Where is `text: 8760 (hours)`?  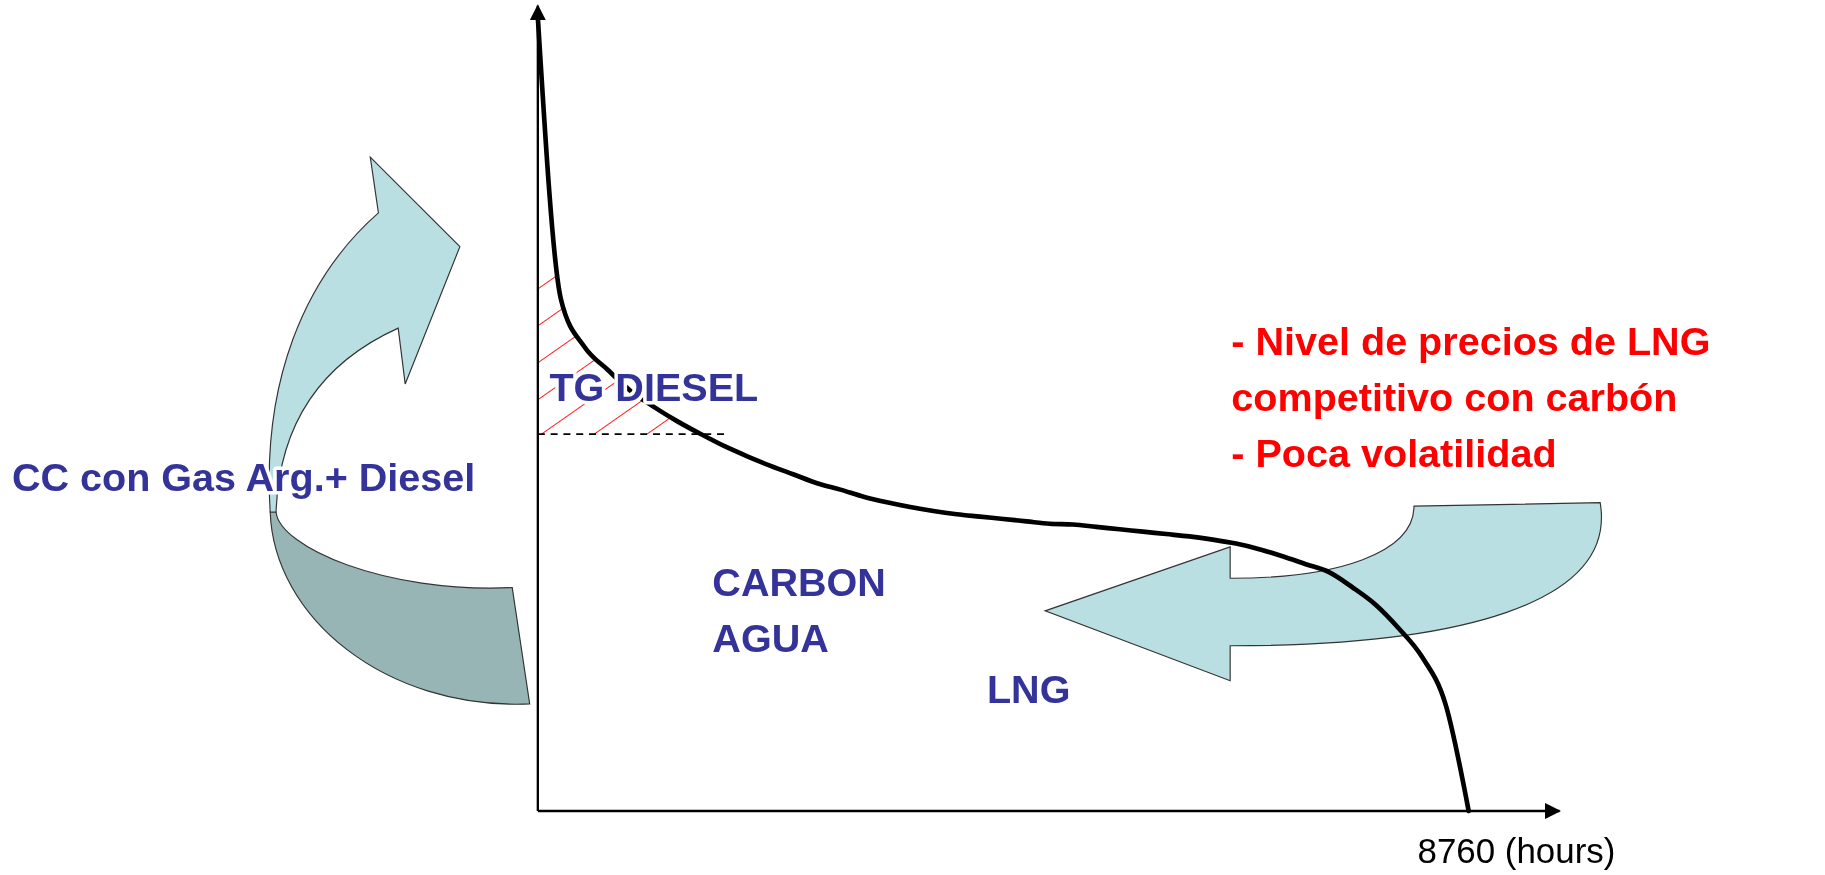
text: 8760 (hours) is located at coordinates (1516, 851).